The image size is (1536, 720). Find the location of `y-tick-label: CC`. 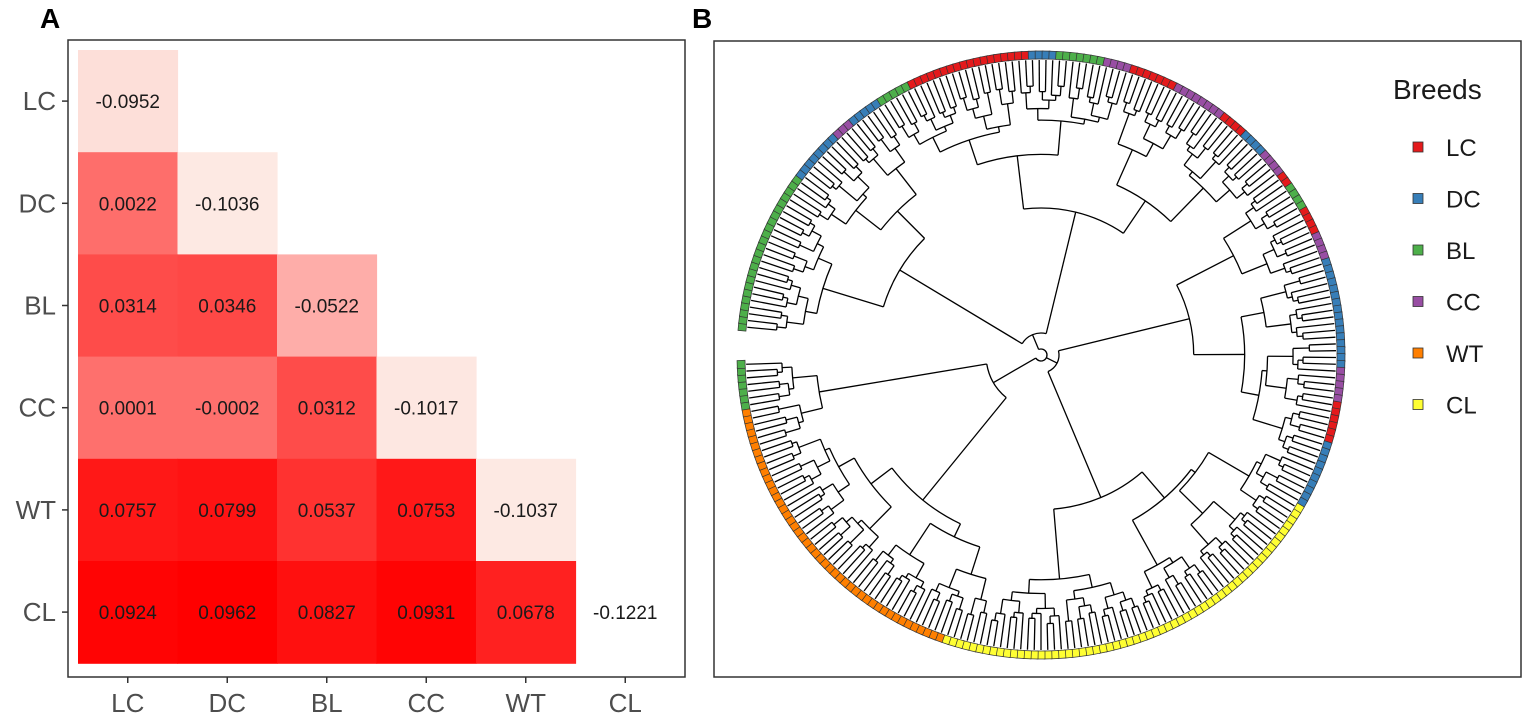

y-tick-label: CC is located at coordinates (37, 408).